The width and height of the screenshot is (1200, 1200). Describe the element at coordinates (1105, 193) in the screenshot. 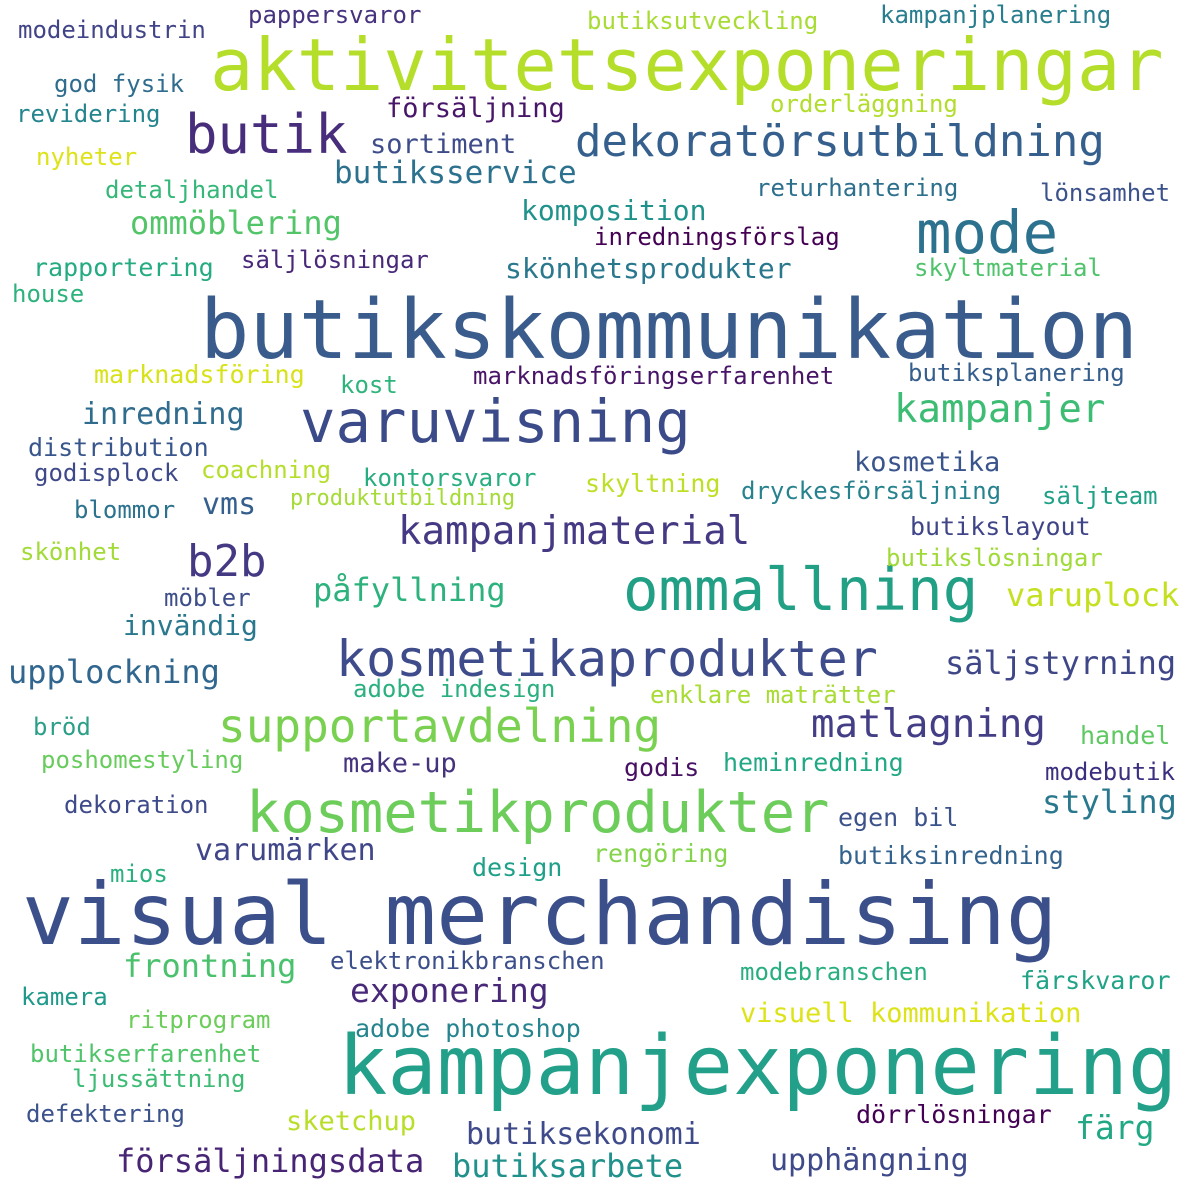

I see `word-lonsamhet: lönsamhet` at that location.